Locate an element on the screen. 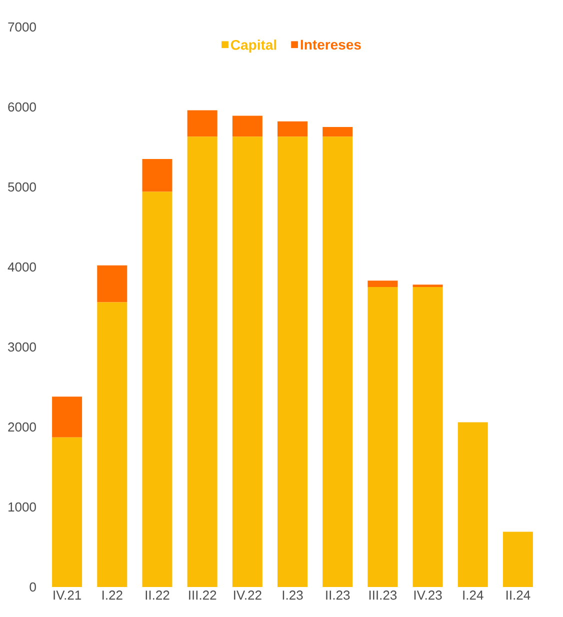 The image size is (563, 617). x-tick-label: I.23 is located at coordinates (292, 595).